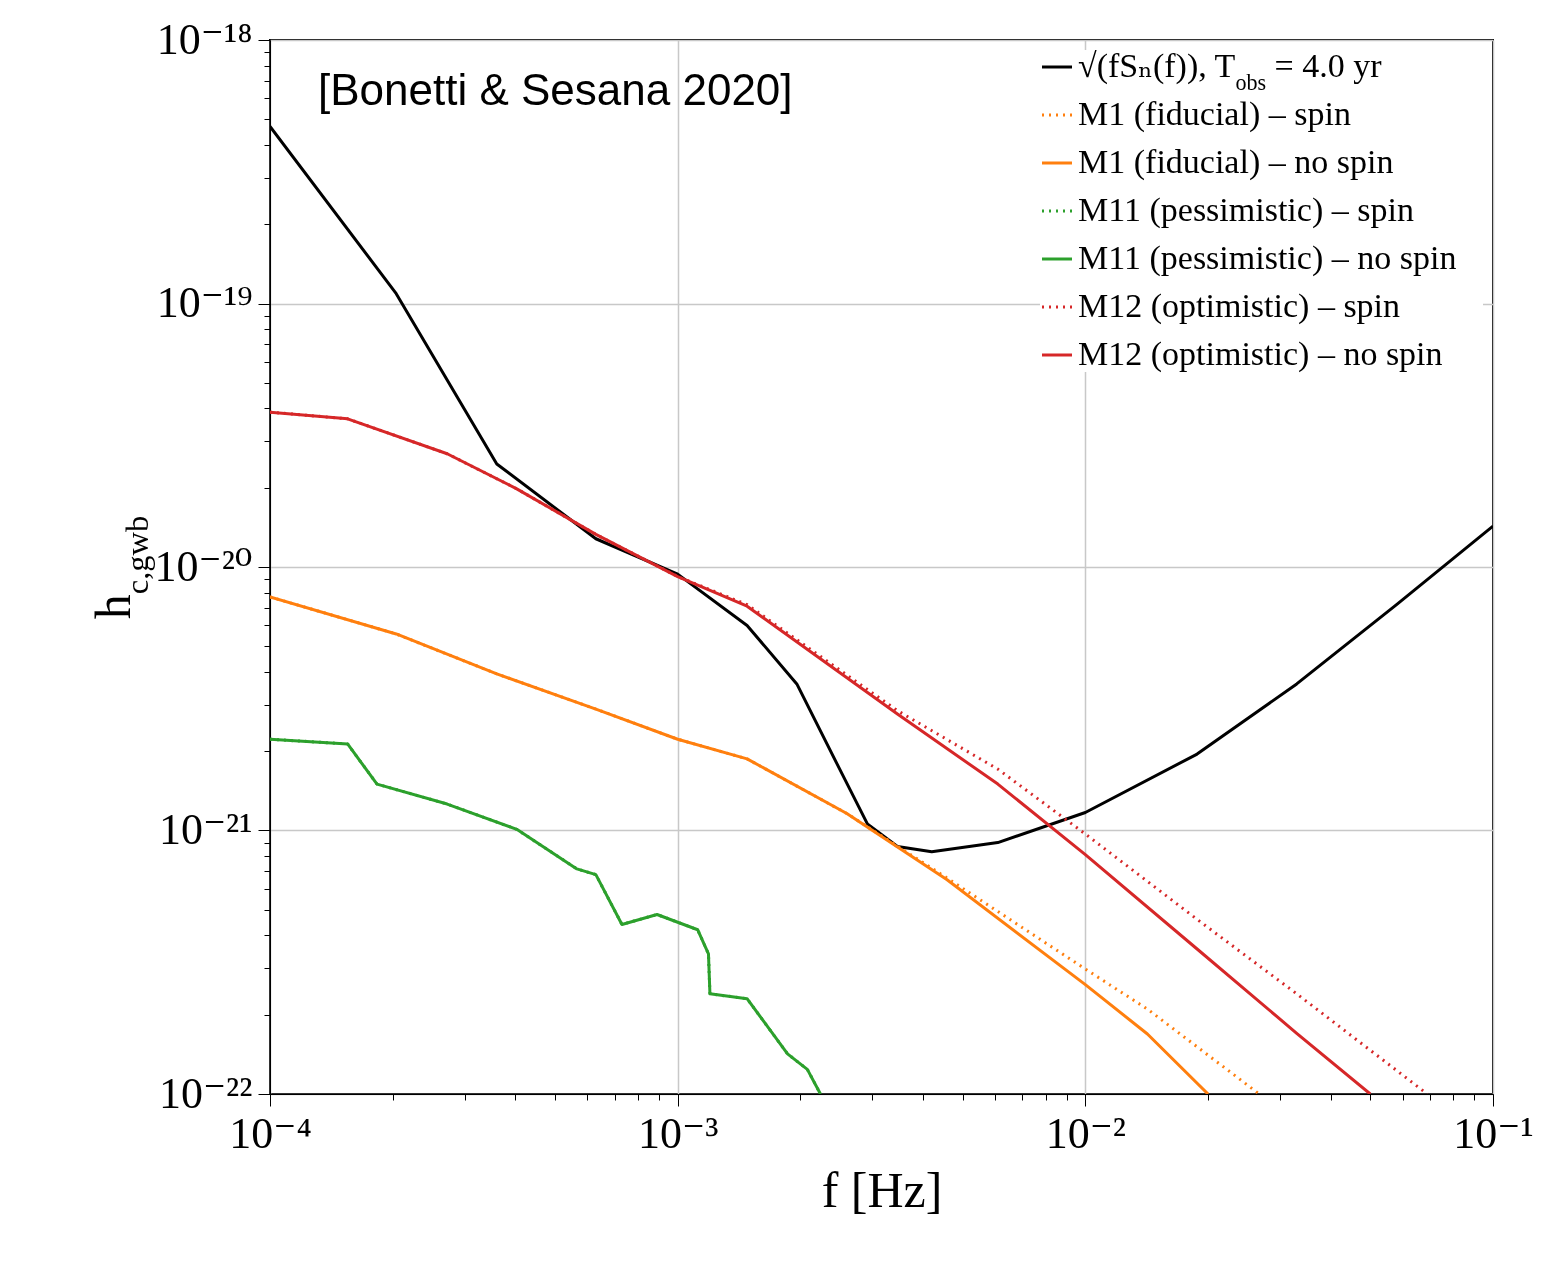 The height and width of the screenshot is (1266, 1561). What do you see at coordinates (204, 302) in the screenshot?
I see `y-tick-label: 10⁻¹⁹` at bounding box center [204, 302].